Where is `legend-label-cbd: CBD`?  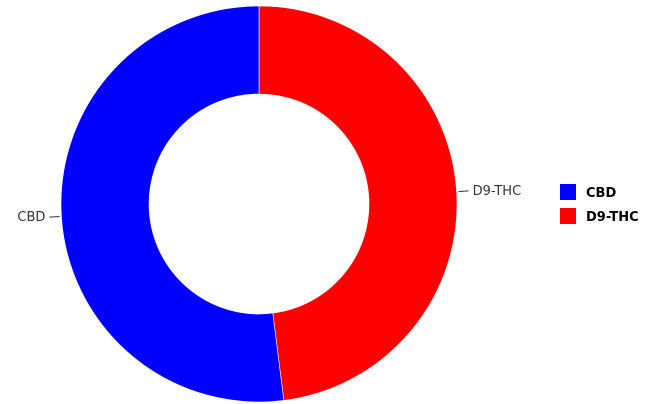 legend-label-cbd: CBD is located at coordinates (601, 193).